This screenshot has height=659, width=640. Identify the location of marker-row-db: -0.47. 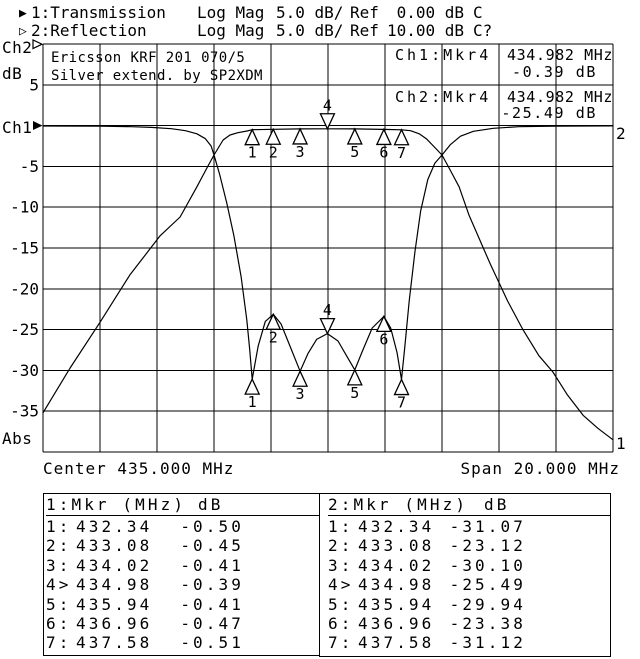
(212, 623).